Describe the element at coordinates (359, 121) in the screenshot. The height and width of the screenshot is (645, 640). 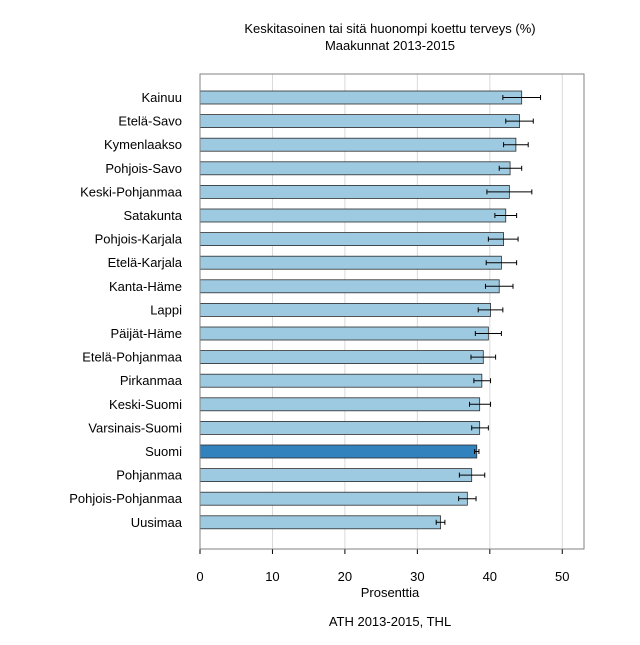
I see `bar-Etelä-Savo` at that location.